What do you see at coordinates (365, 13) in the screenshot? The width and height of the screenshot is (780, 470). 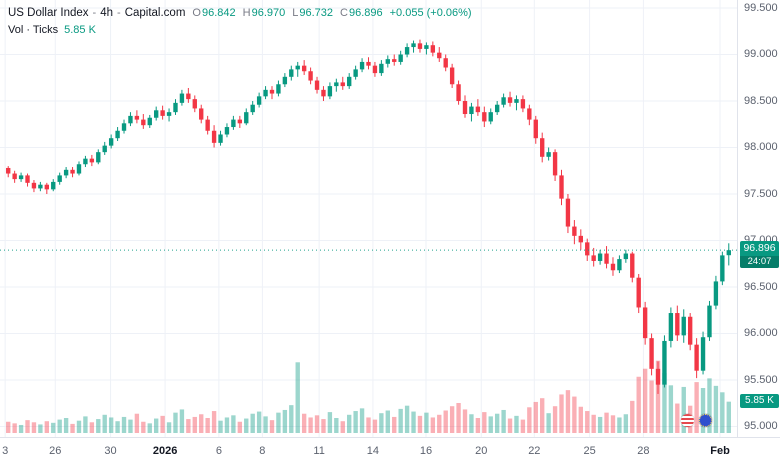 I see `close-value: 96.896` at bounding box center [365, 13].